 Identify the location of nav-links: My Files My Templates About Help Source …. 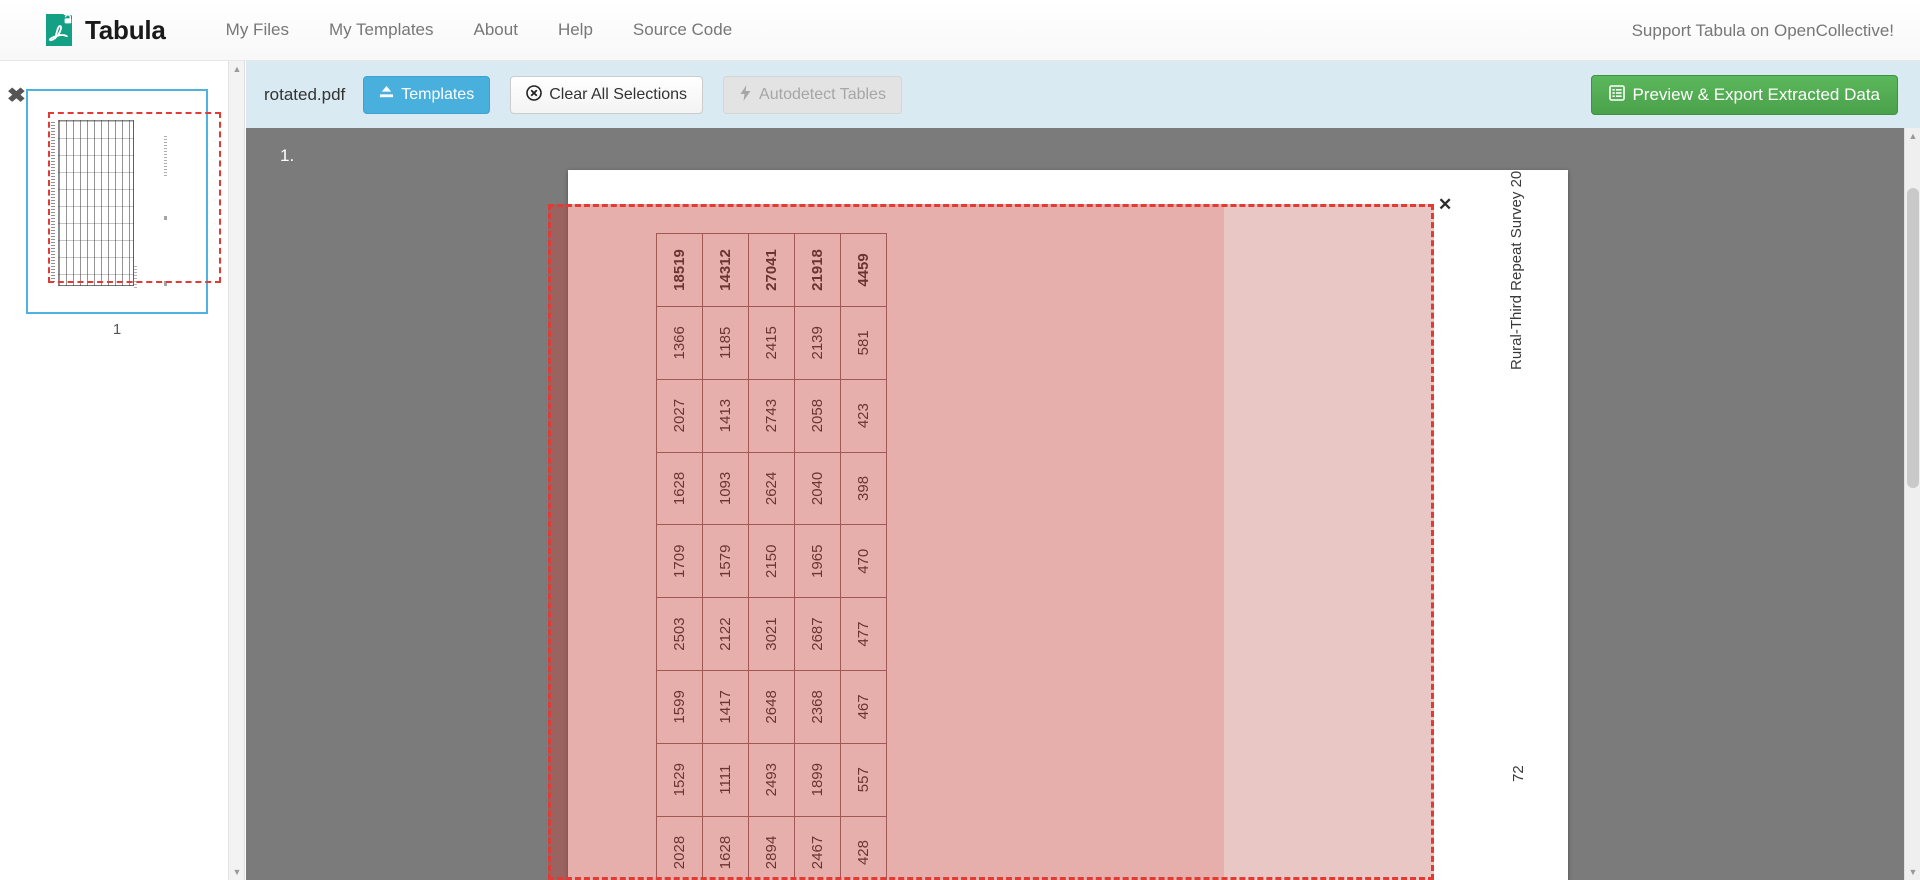
(479, 30).